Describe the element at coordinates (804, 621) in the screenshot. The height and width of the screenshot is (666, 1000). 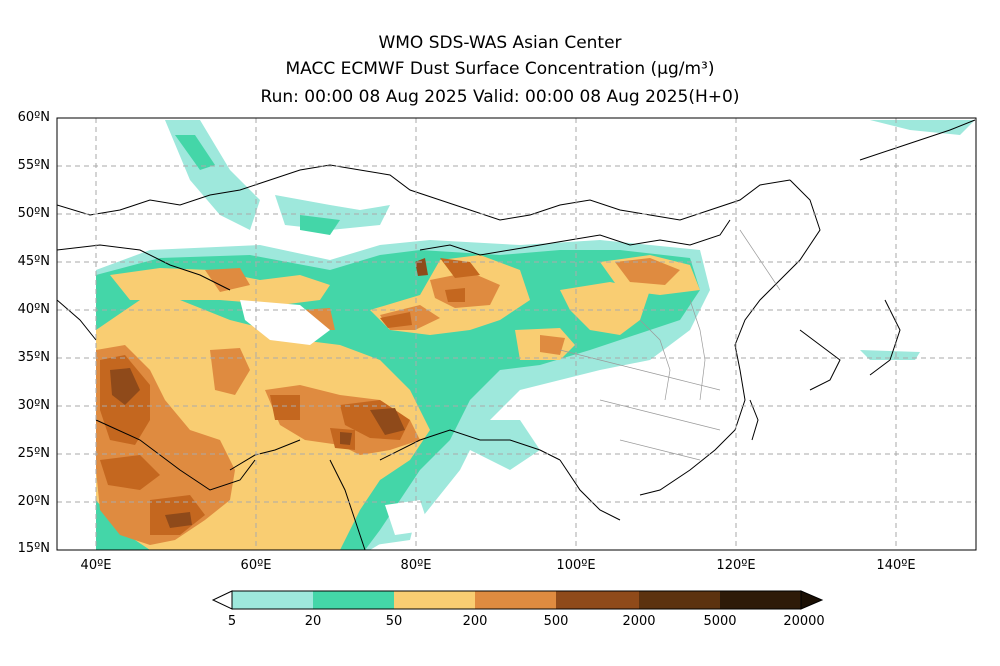
I see `colorbar-tick: 20000` at that location.